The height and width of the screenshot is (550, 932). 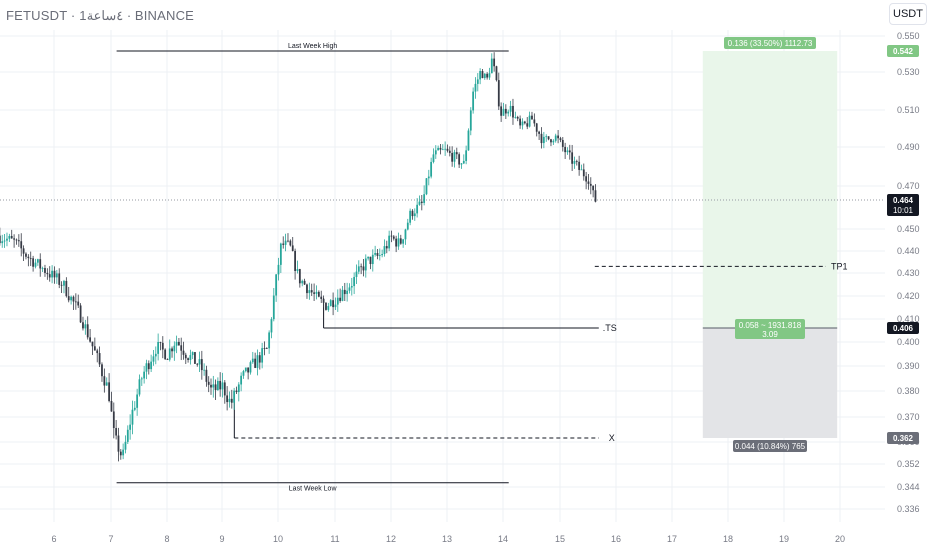 I want to click on price-badge-text: 0.406, so click(x=903, y=328).